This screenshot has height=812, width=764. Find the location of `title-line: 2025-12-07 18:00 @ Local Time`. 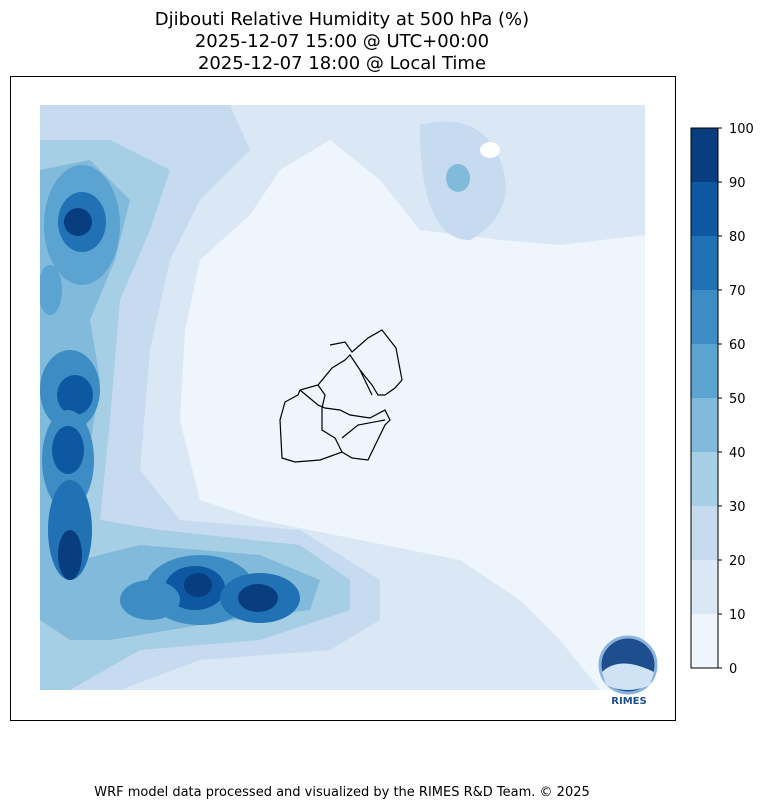

title-line: 2025-12-07 18:00 @ Local Time is located at coordinates (342, 63).